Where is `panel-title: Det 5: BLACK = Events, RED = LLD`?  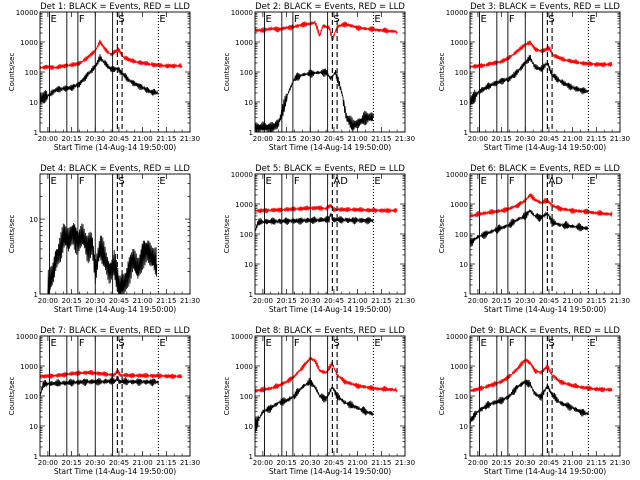 panel-title: Det 5: BLACK = Events, RED = LLD is located at coordinates (330, 169).